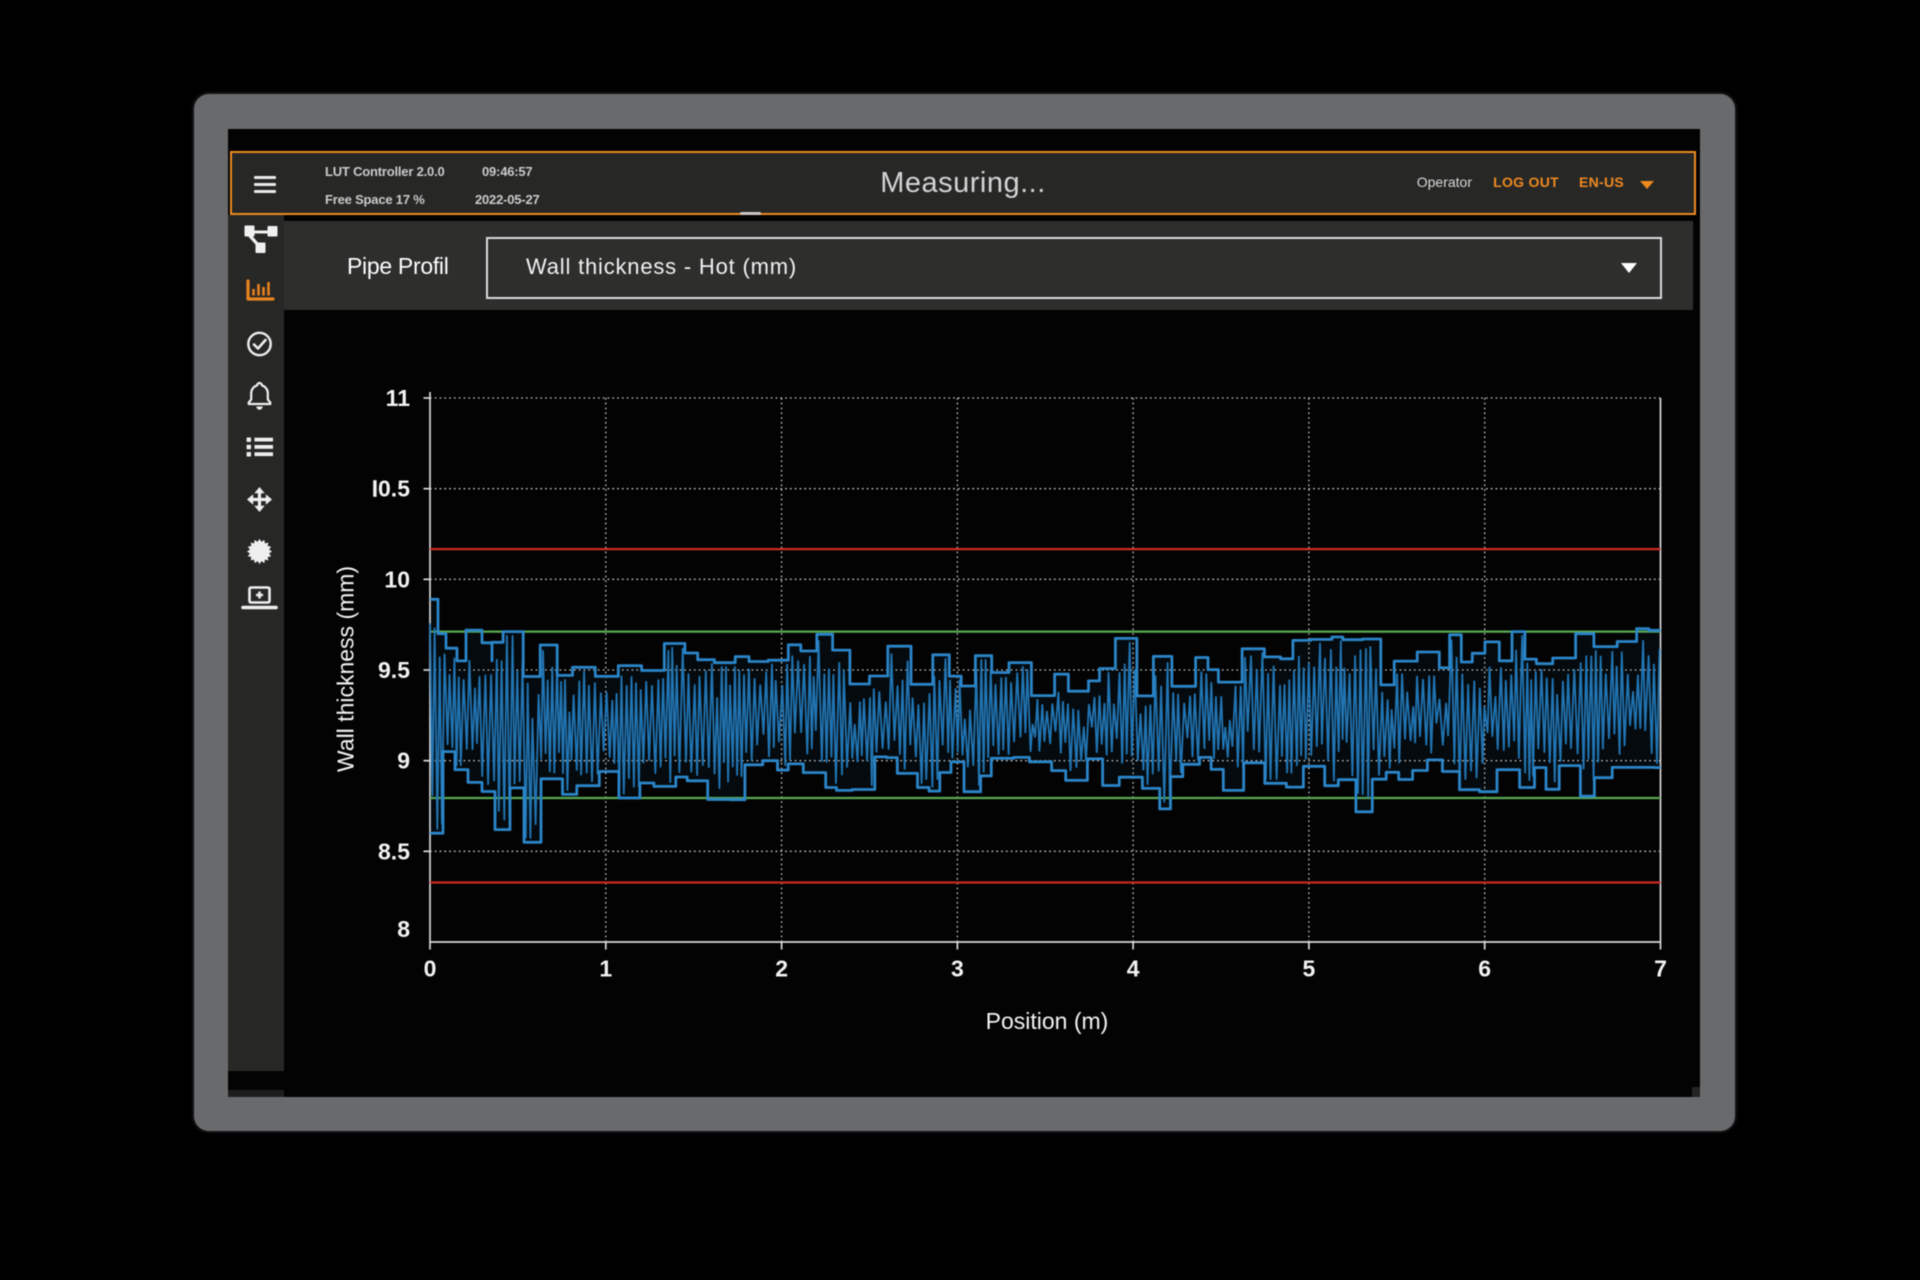  Describe the element at coordinates (1484, 969) in the screenshot. I see `svg-text: 6` at that location.